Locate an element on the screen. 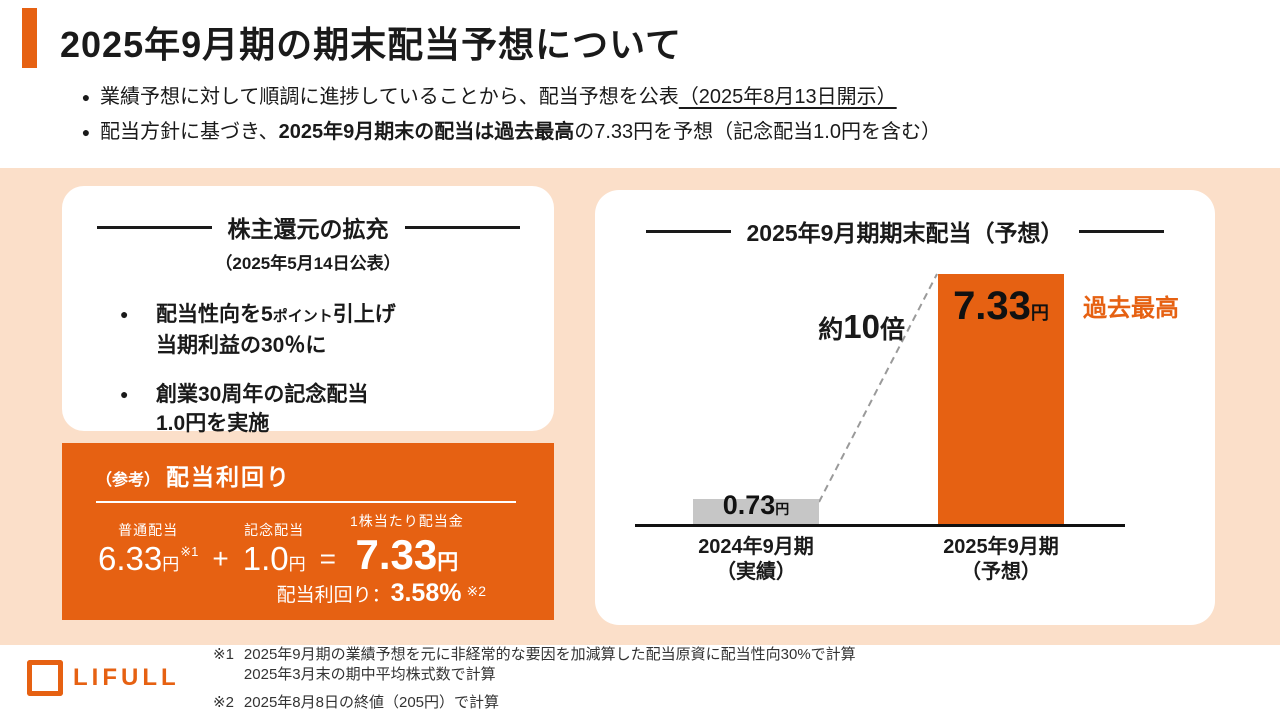  bar-2024-actual is located at coordinates (756, 511).